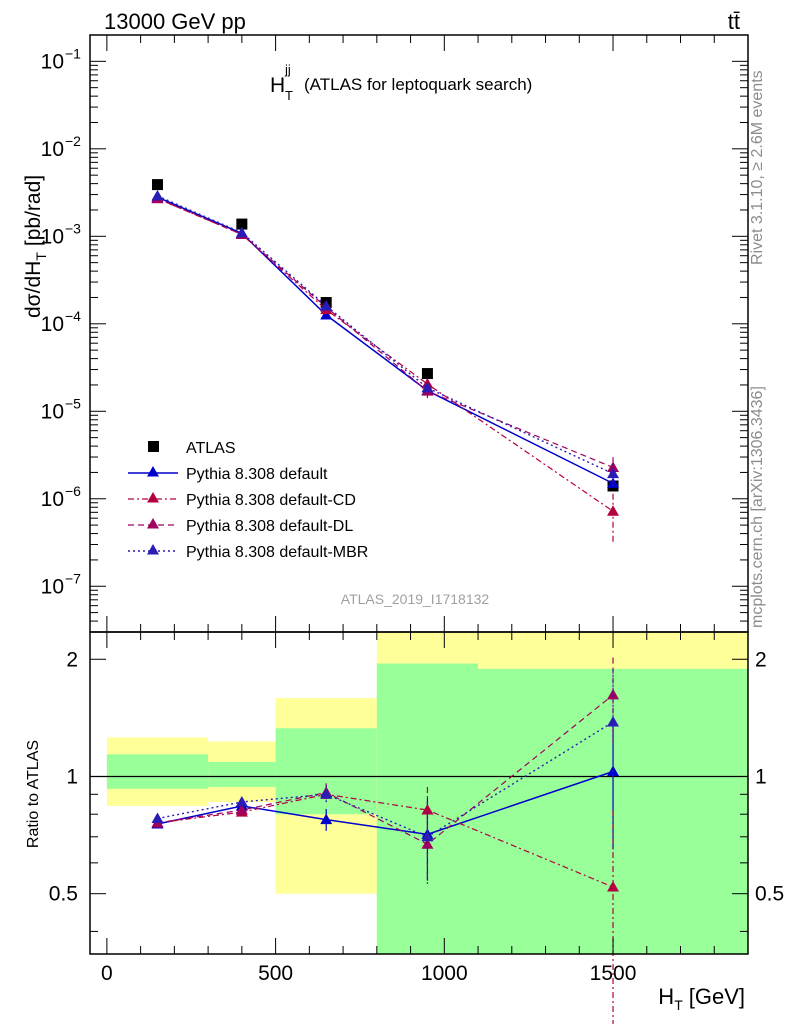 The image size is (786, 1024). What do you see at coordinates (734, 21) in the screenshot?
I see `process-label: tt̄` at bounding box center [734, 21].